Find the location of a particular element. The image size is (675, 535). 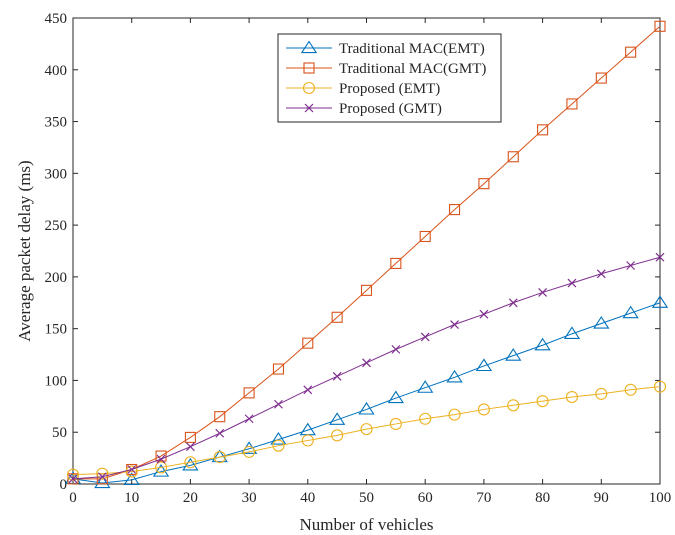

x-tick-label: 30 is located at coordinates (249, 498).